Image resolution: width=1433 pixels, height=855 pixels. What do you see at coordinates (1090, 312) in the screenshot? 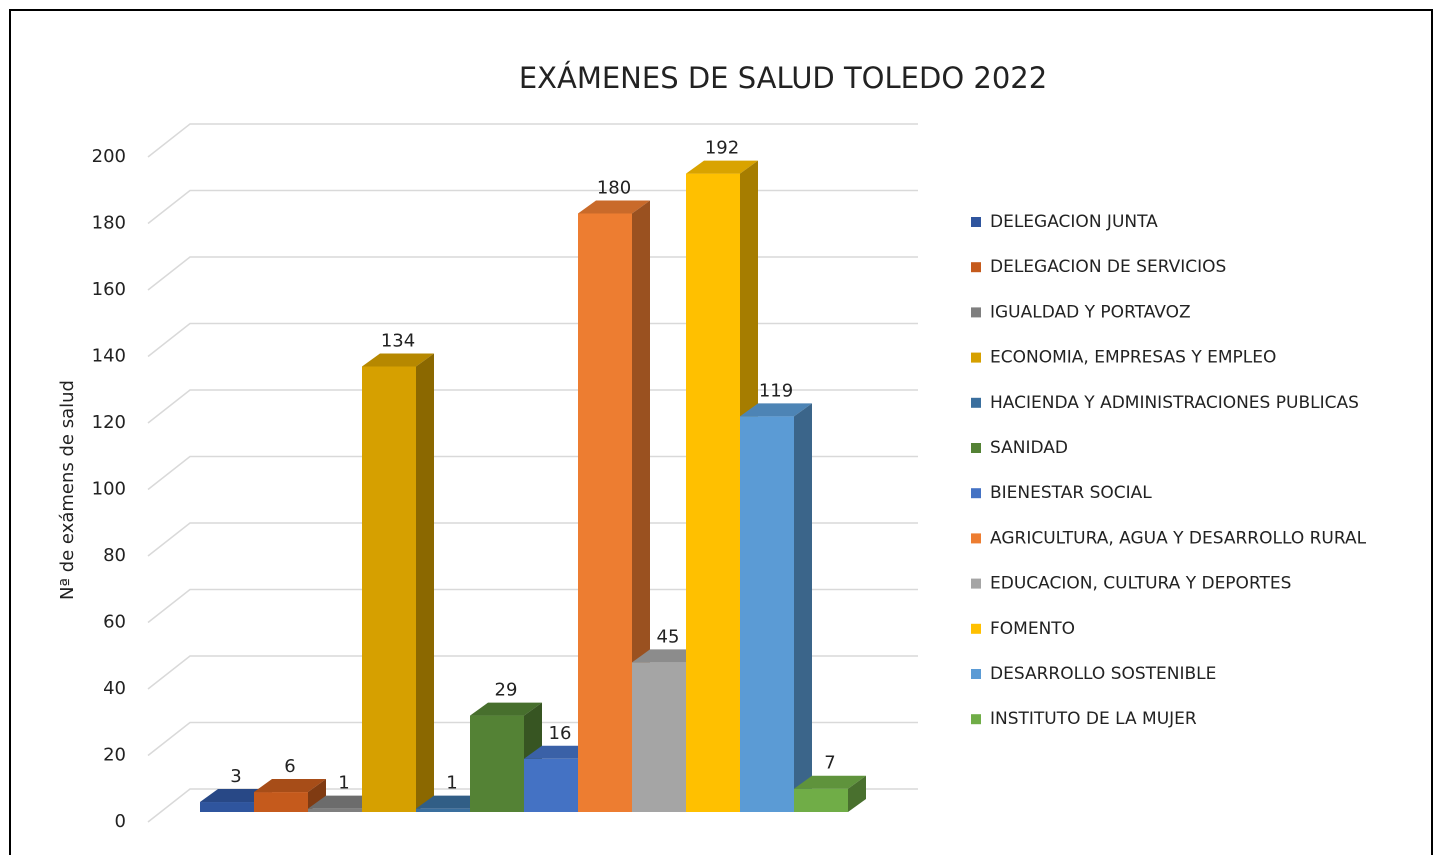
I see `legend-label: IGUALDAD Y PORTAVOZ` at bounding box center [1090, 312].